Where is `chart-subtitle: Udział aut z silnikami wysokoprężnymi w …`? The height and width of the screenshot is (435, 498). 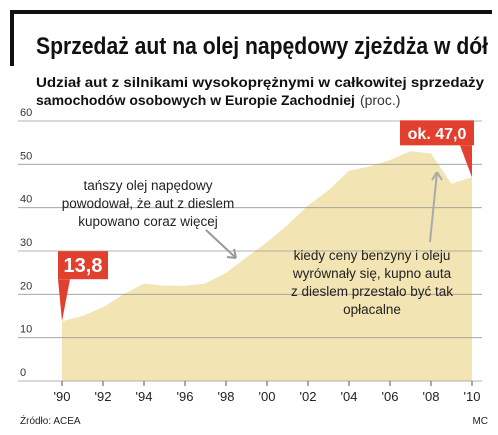
chart-subtitle: Udział aut z silnikami wysokoprężnymi w … is located at coordinates (260, 82).